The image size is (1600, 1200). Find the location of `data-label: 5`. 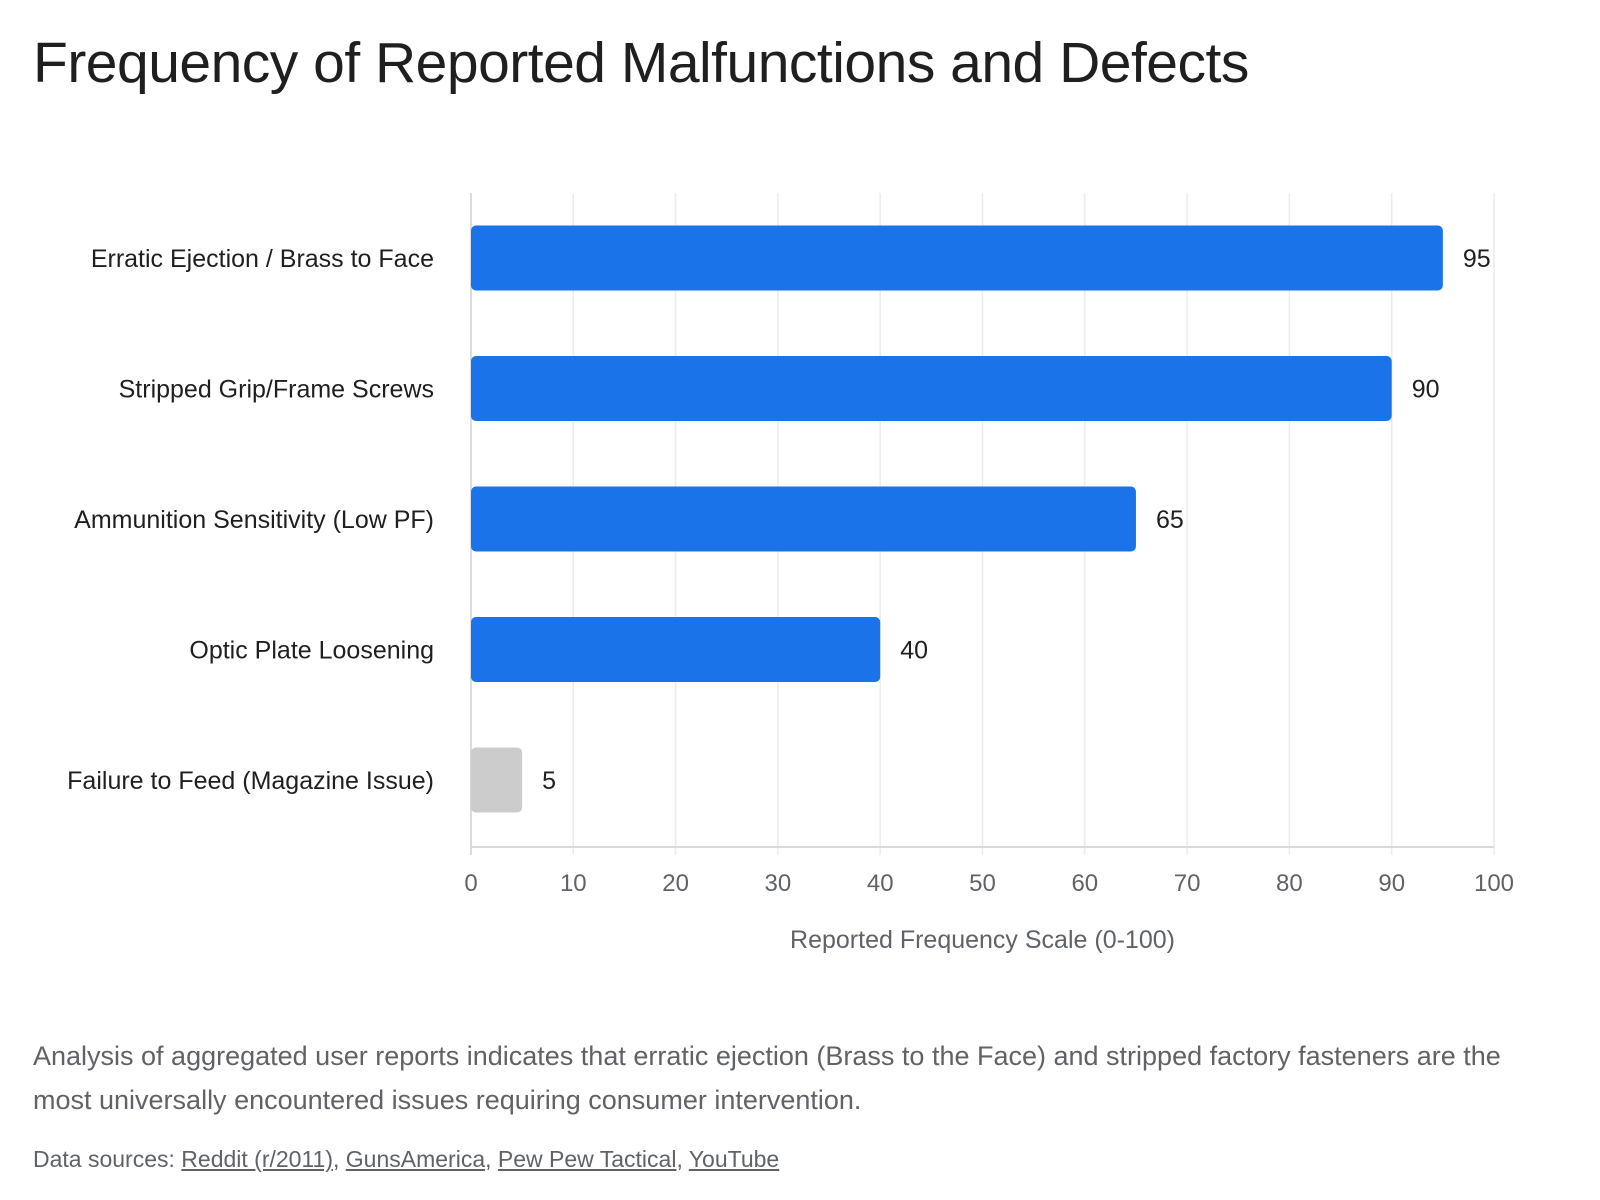

data-label: 5 is located at coordinates (549, 781).